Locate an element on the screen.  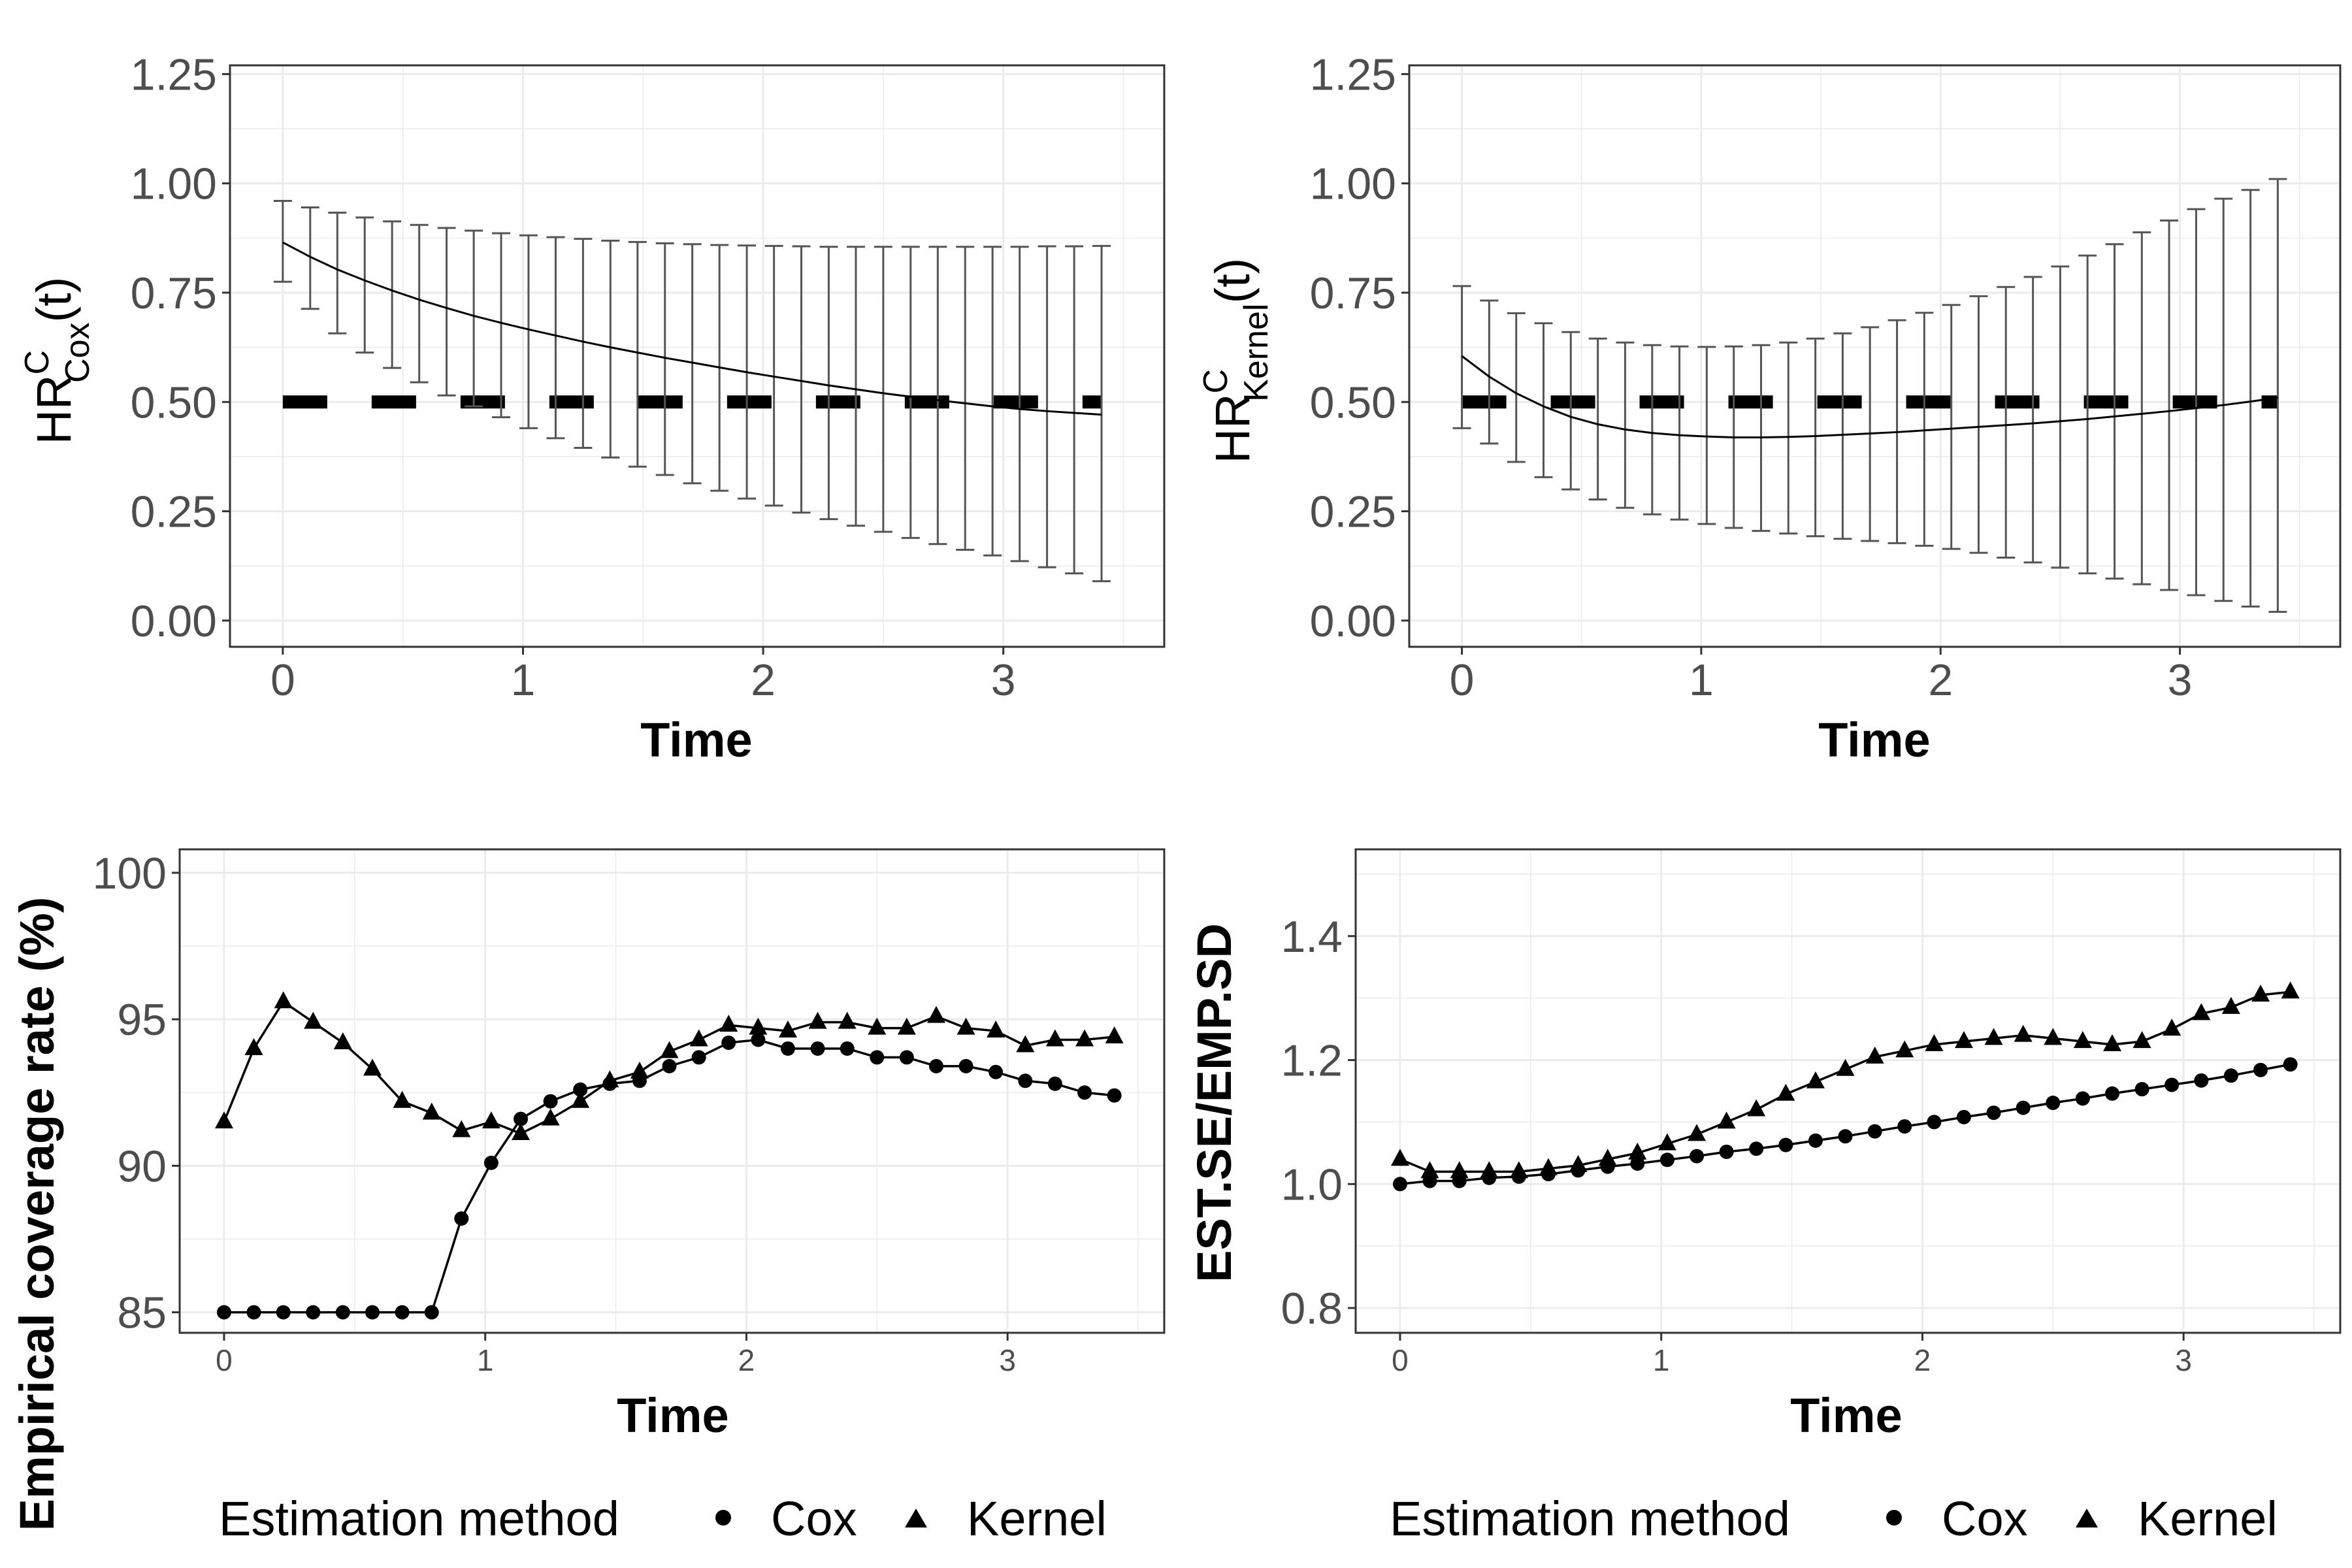
y-axis-title: Empirical coverage rate (%) is located at coordinates (37, 1214).